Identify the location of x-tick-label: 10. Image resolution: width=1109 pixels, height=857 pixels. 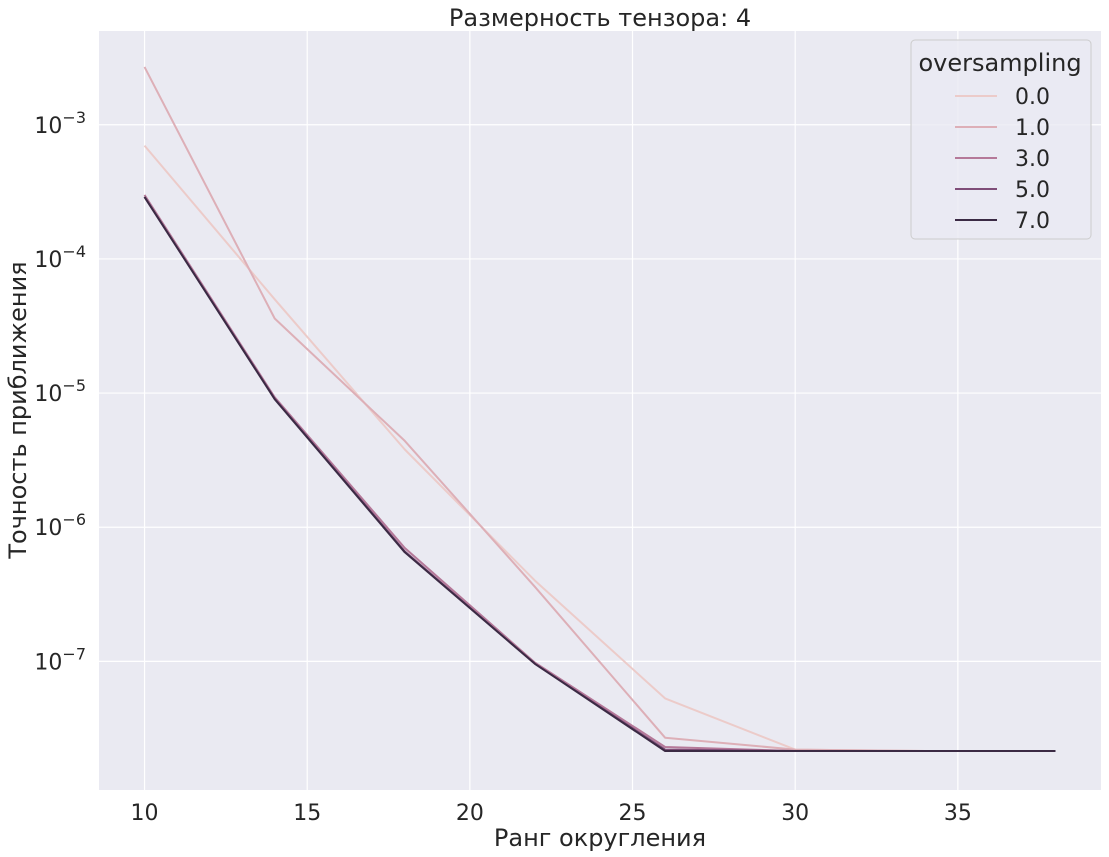
(145, 813).